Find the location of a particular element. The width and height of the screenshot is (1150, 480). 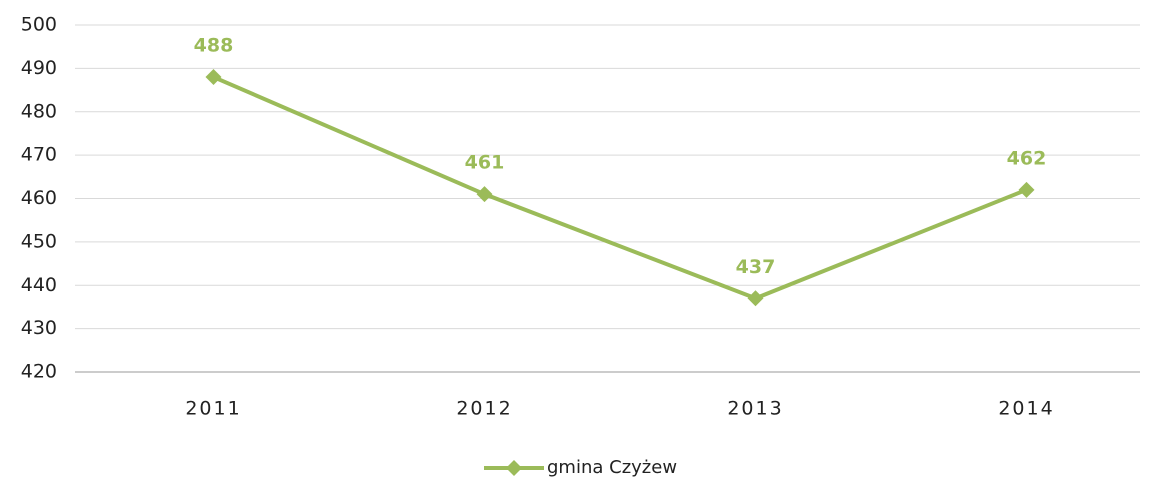

y-tick-label: 470 is located at coordinates (39, 155).